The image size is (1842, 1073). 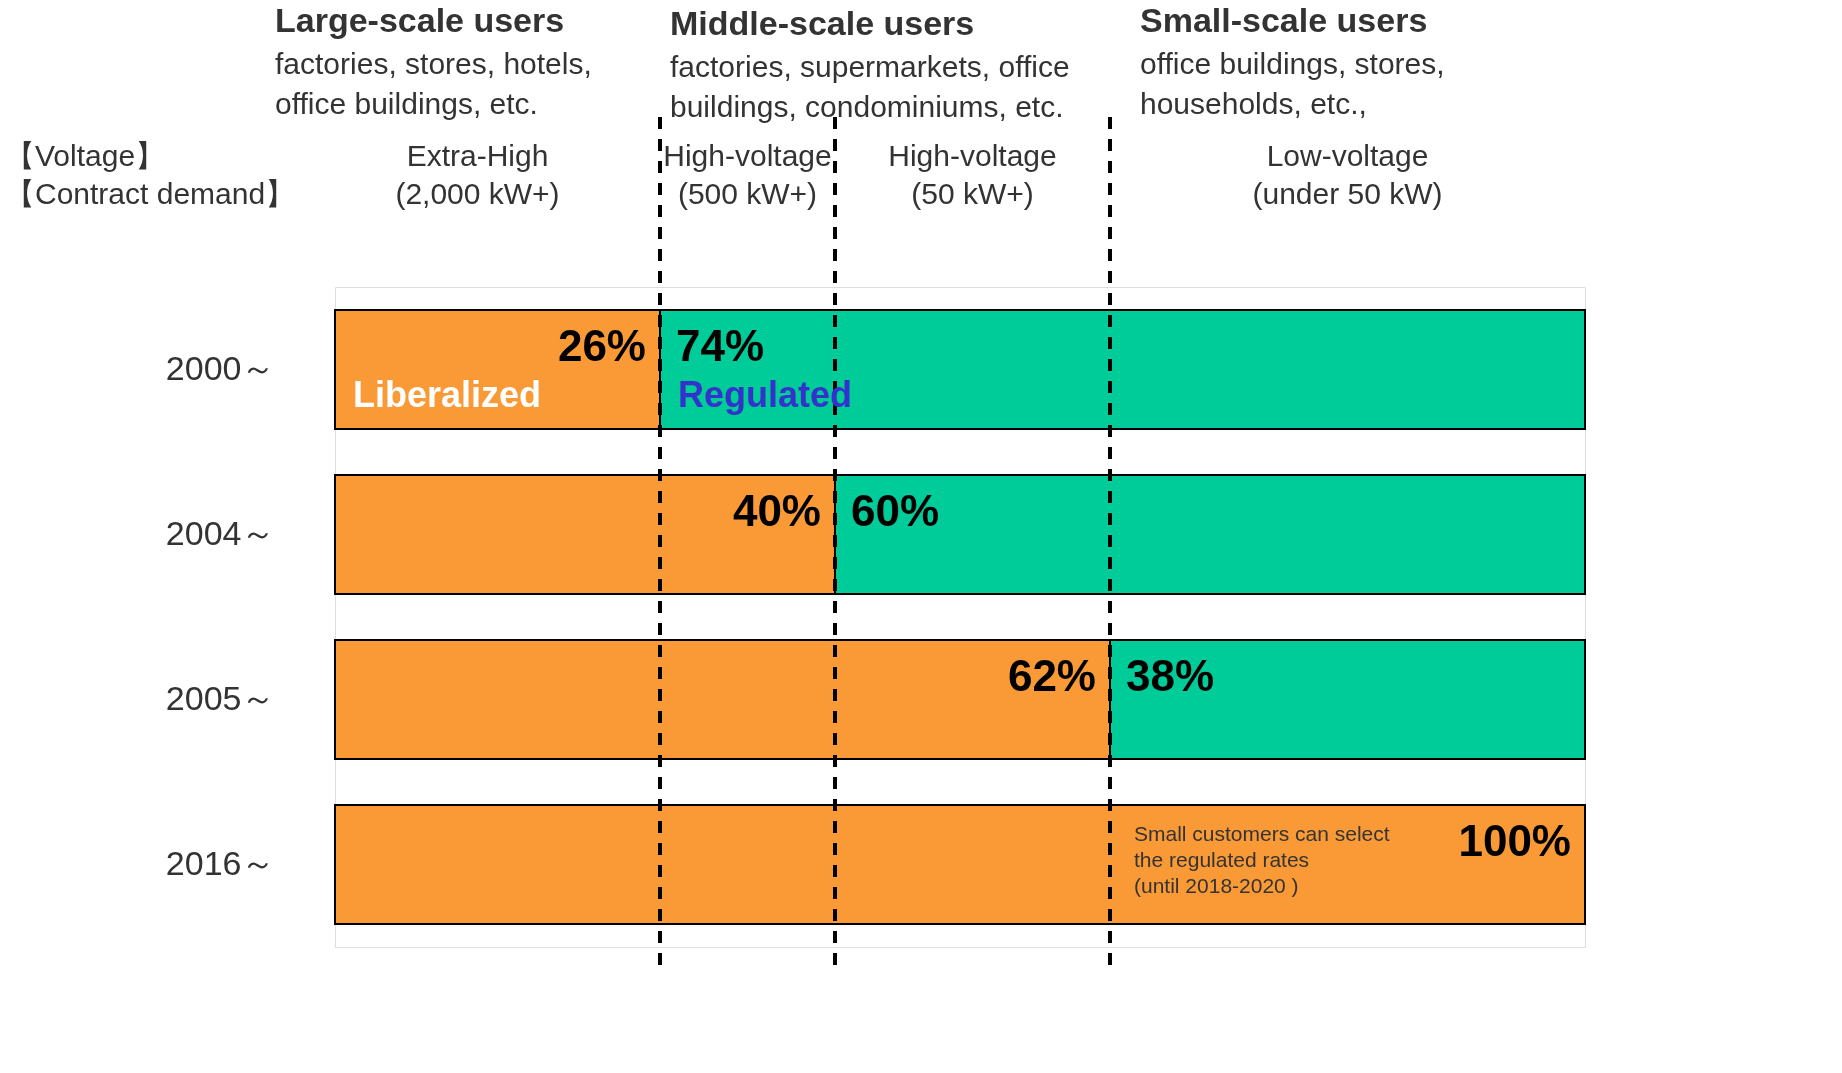 What do you see at coordinates (972, 193) in the screenshot?
I see `text: (50 kW+)` at bounding box center [972, 193].